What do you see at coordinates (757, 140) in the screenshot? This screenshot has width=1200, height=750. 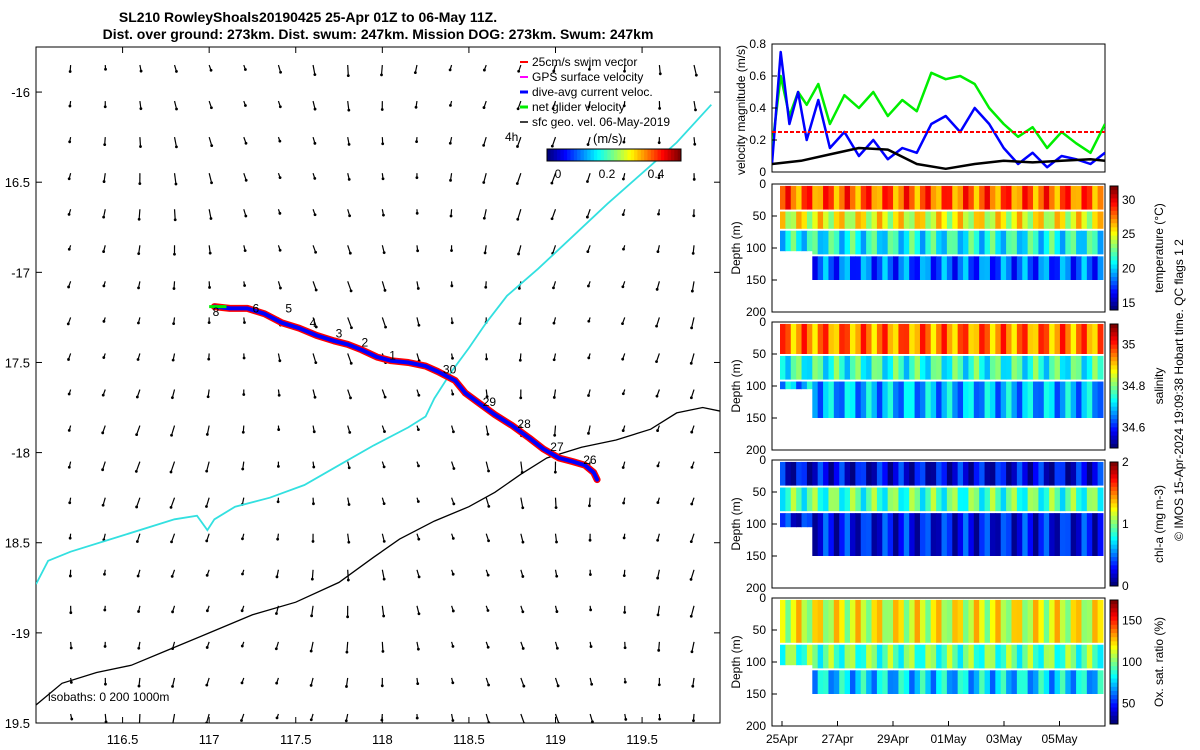 I see `velocity-ytick-label: 0.2` at bounding box center [757, 140].